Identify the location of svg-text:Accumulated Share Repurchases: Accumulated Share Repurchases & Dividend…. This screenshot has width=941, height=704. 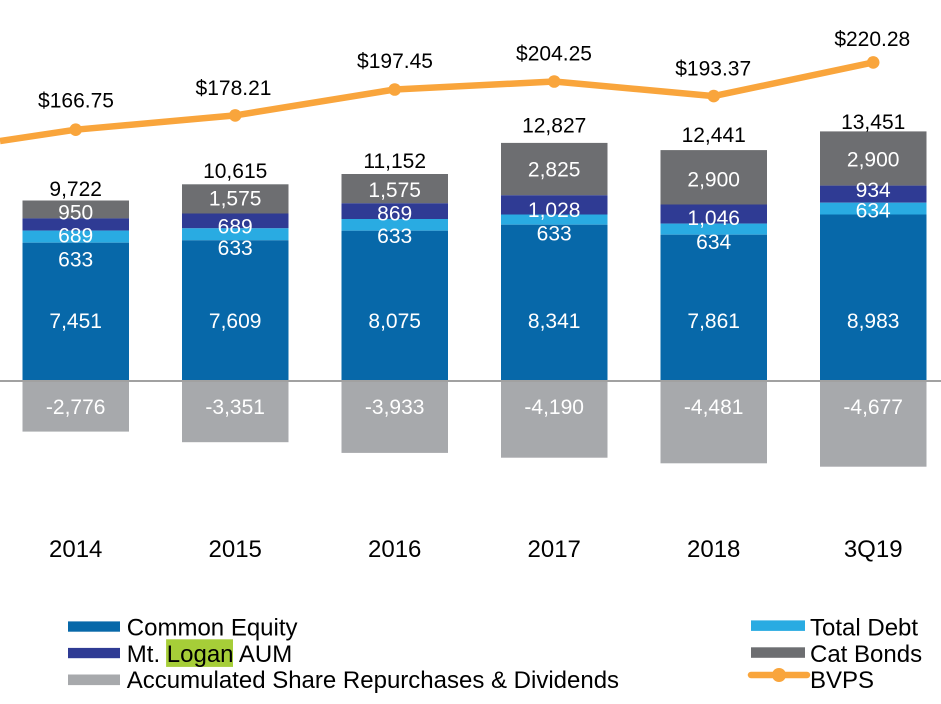
(373, 680).